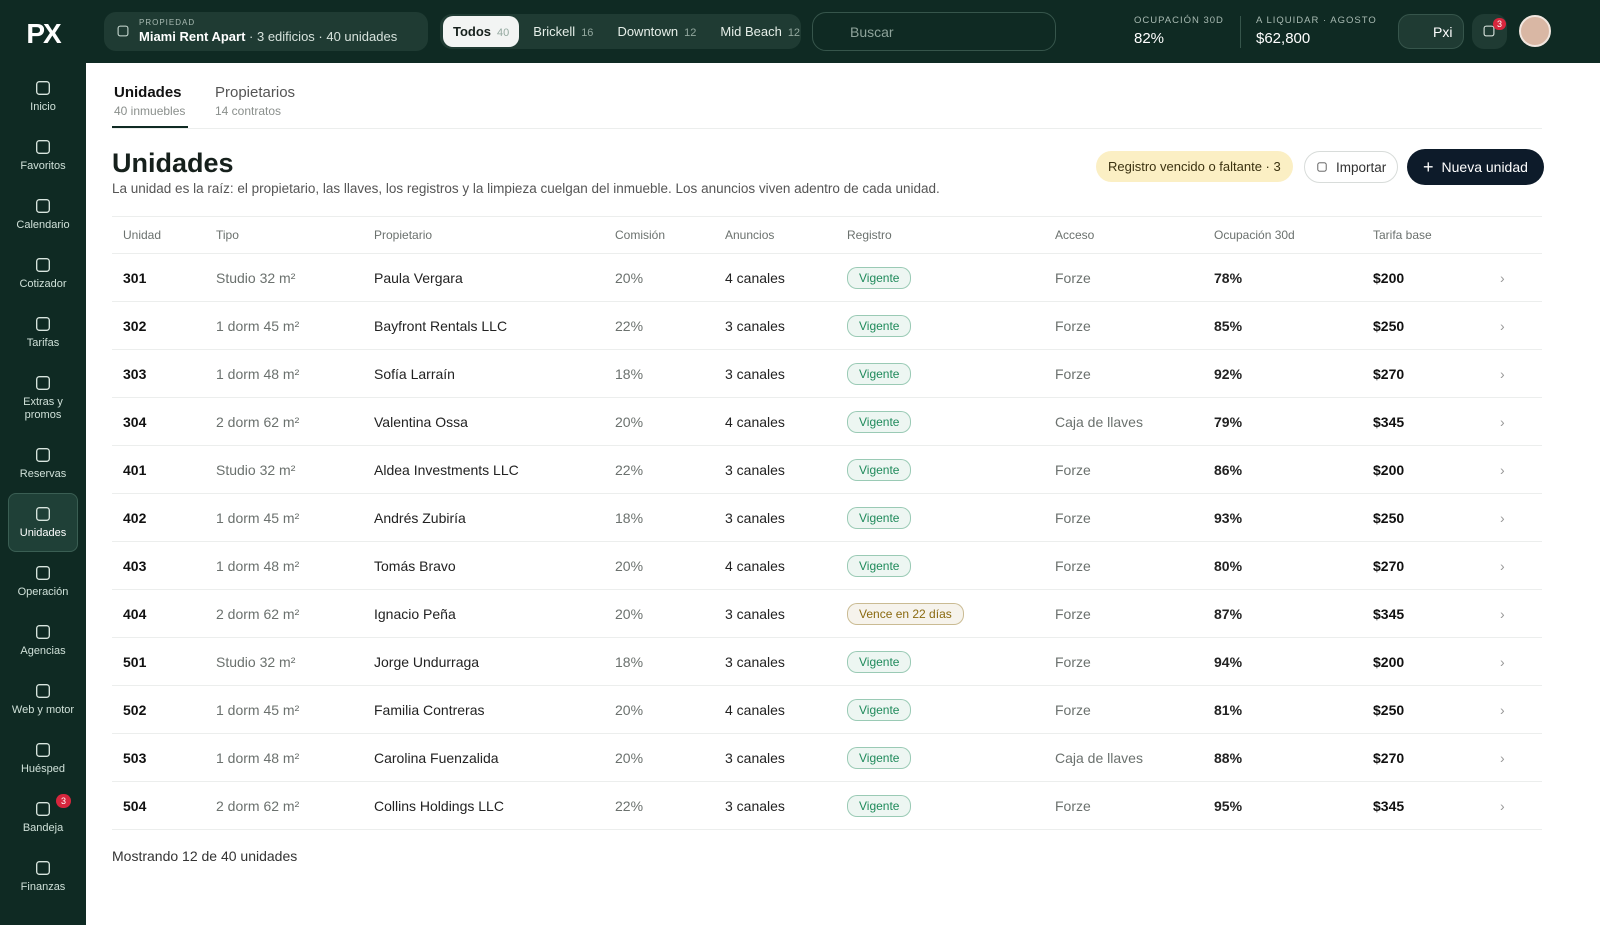 Image resolution: width=1600 pixels, height=925 pixels. What do you see at coordinates (43, 343) in the screenshot?
I see `nav-label: Tarifas` at bounding box center [43, 343].